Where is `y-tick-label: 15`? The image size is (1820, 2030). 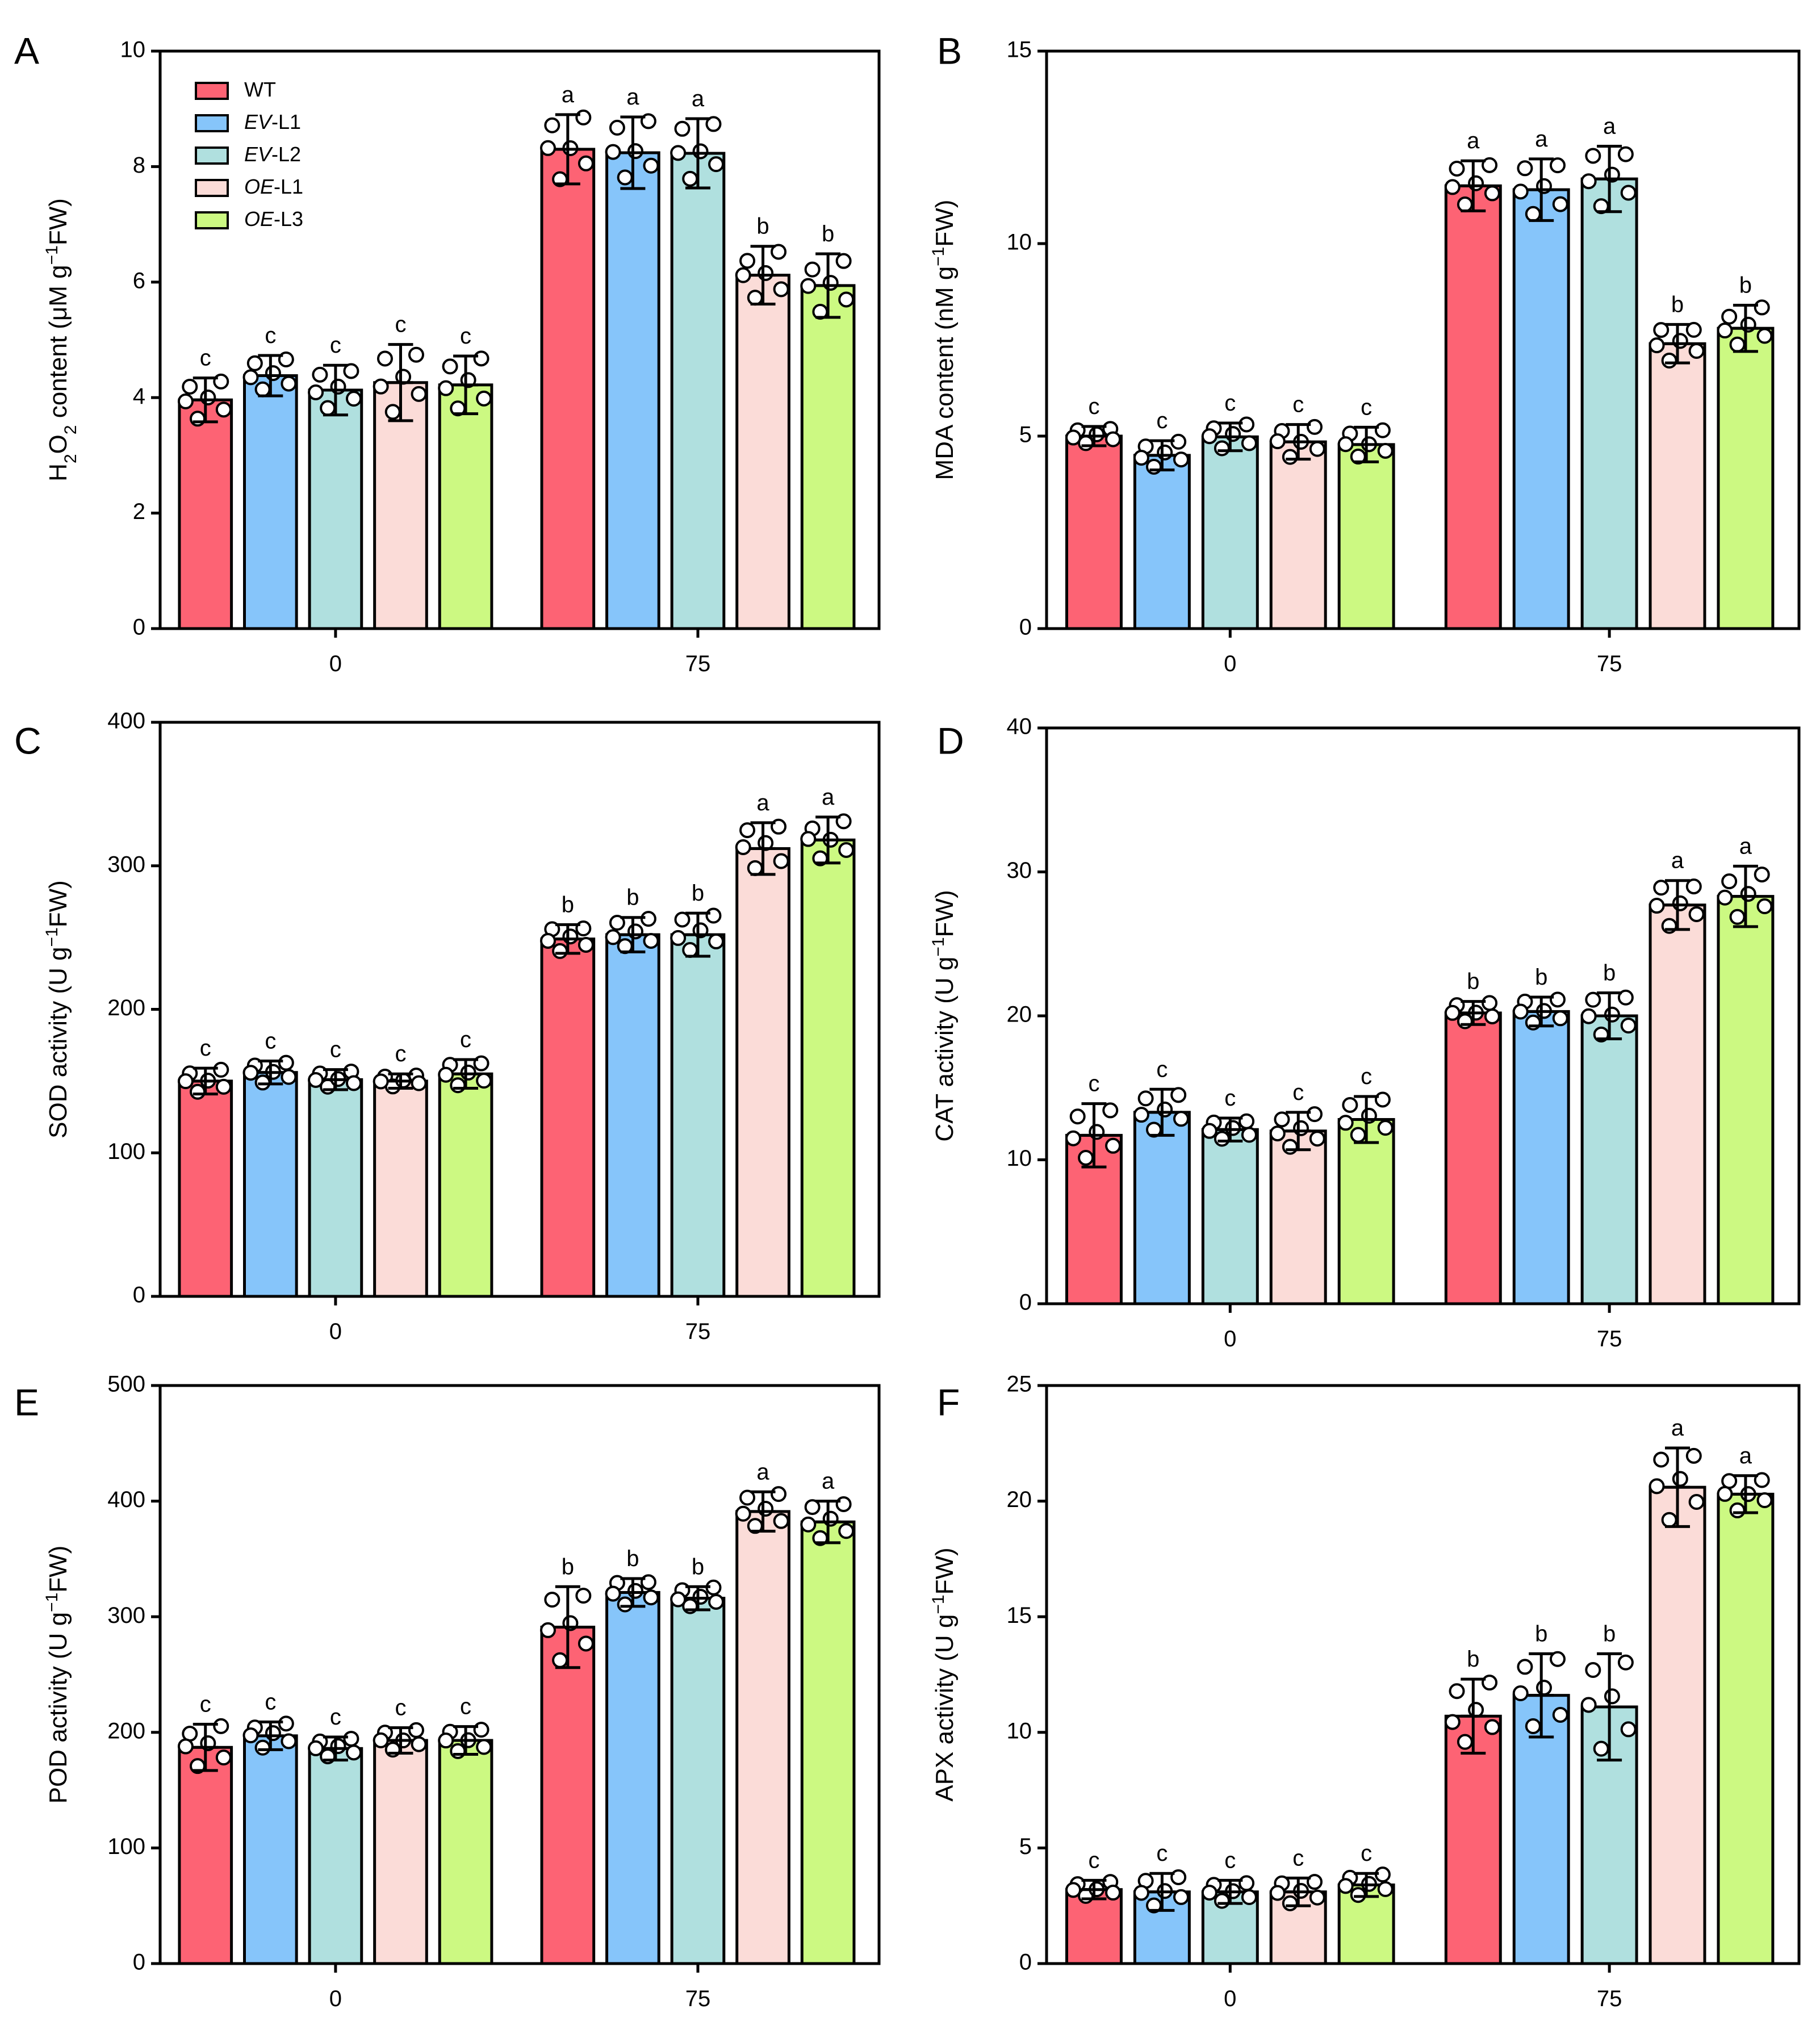
y-tick-label: 15 is located at coordinates (1020, 1616).